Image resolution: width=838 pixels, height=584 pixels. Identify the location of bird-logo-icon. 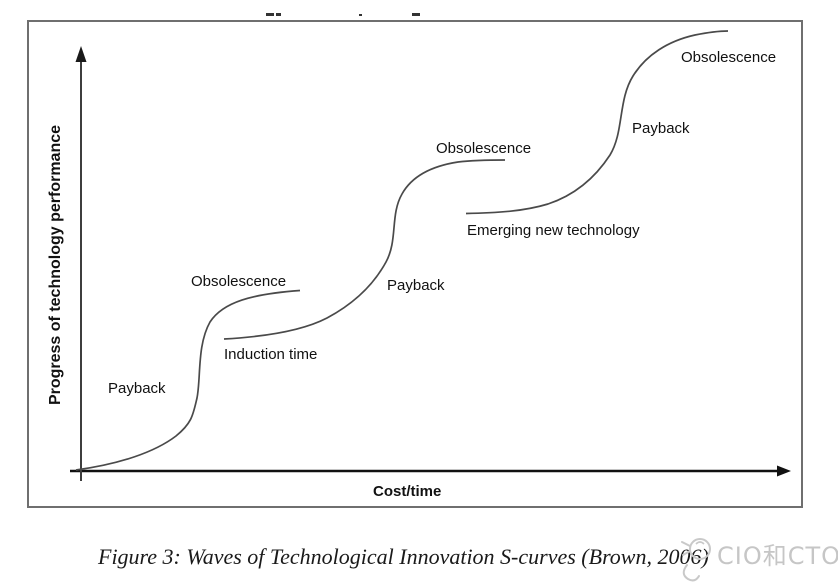
(696, 560).